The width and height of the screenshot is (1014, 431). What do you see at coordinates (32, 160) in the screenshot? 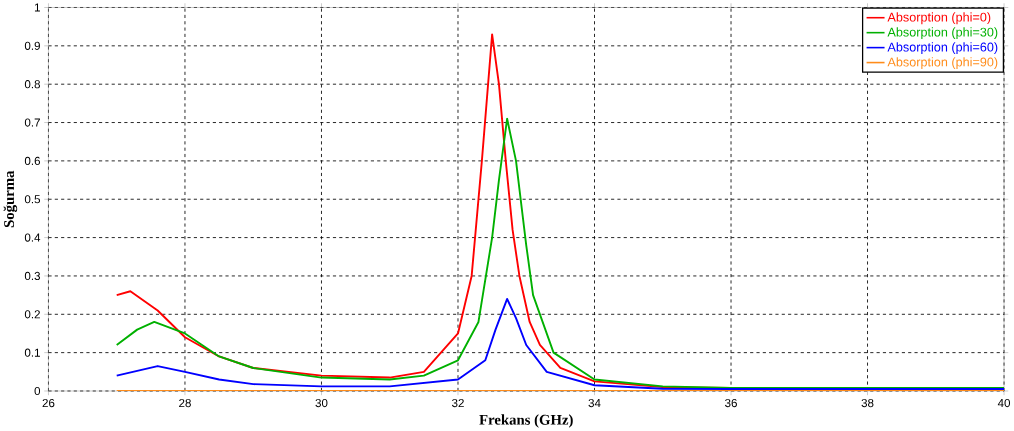
I see `y-tick-label: 0.6` at bounding box center [32, 160].